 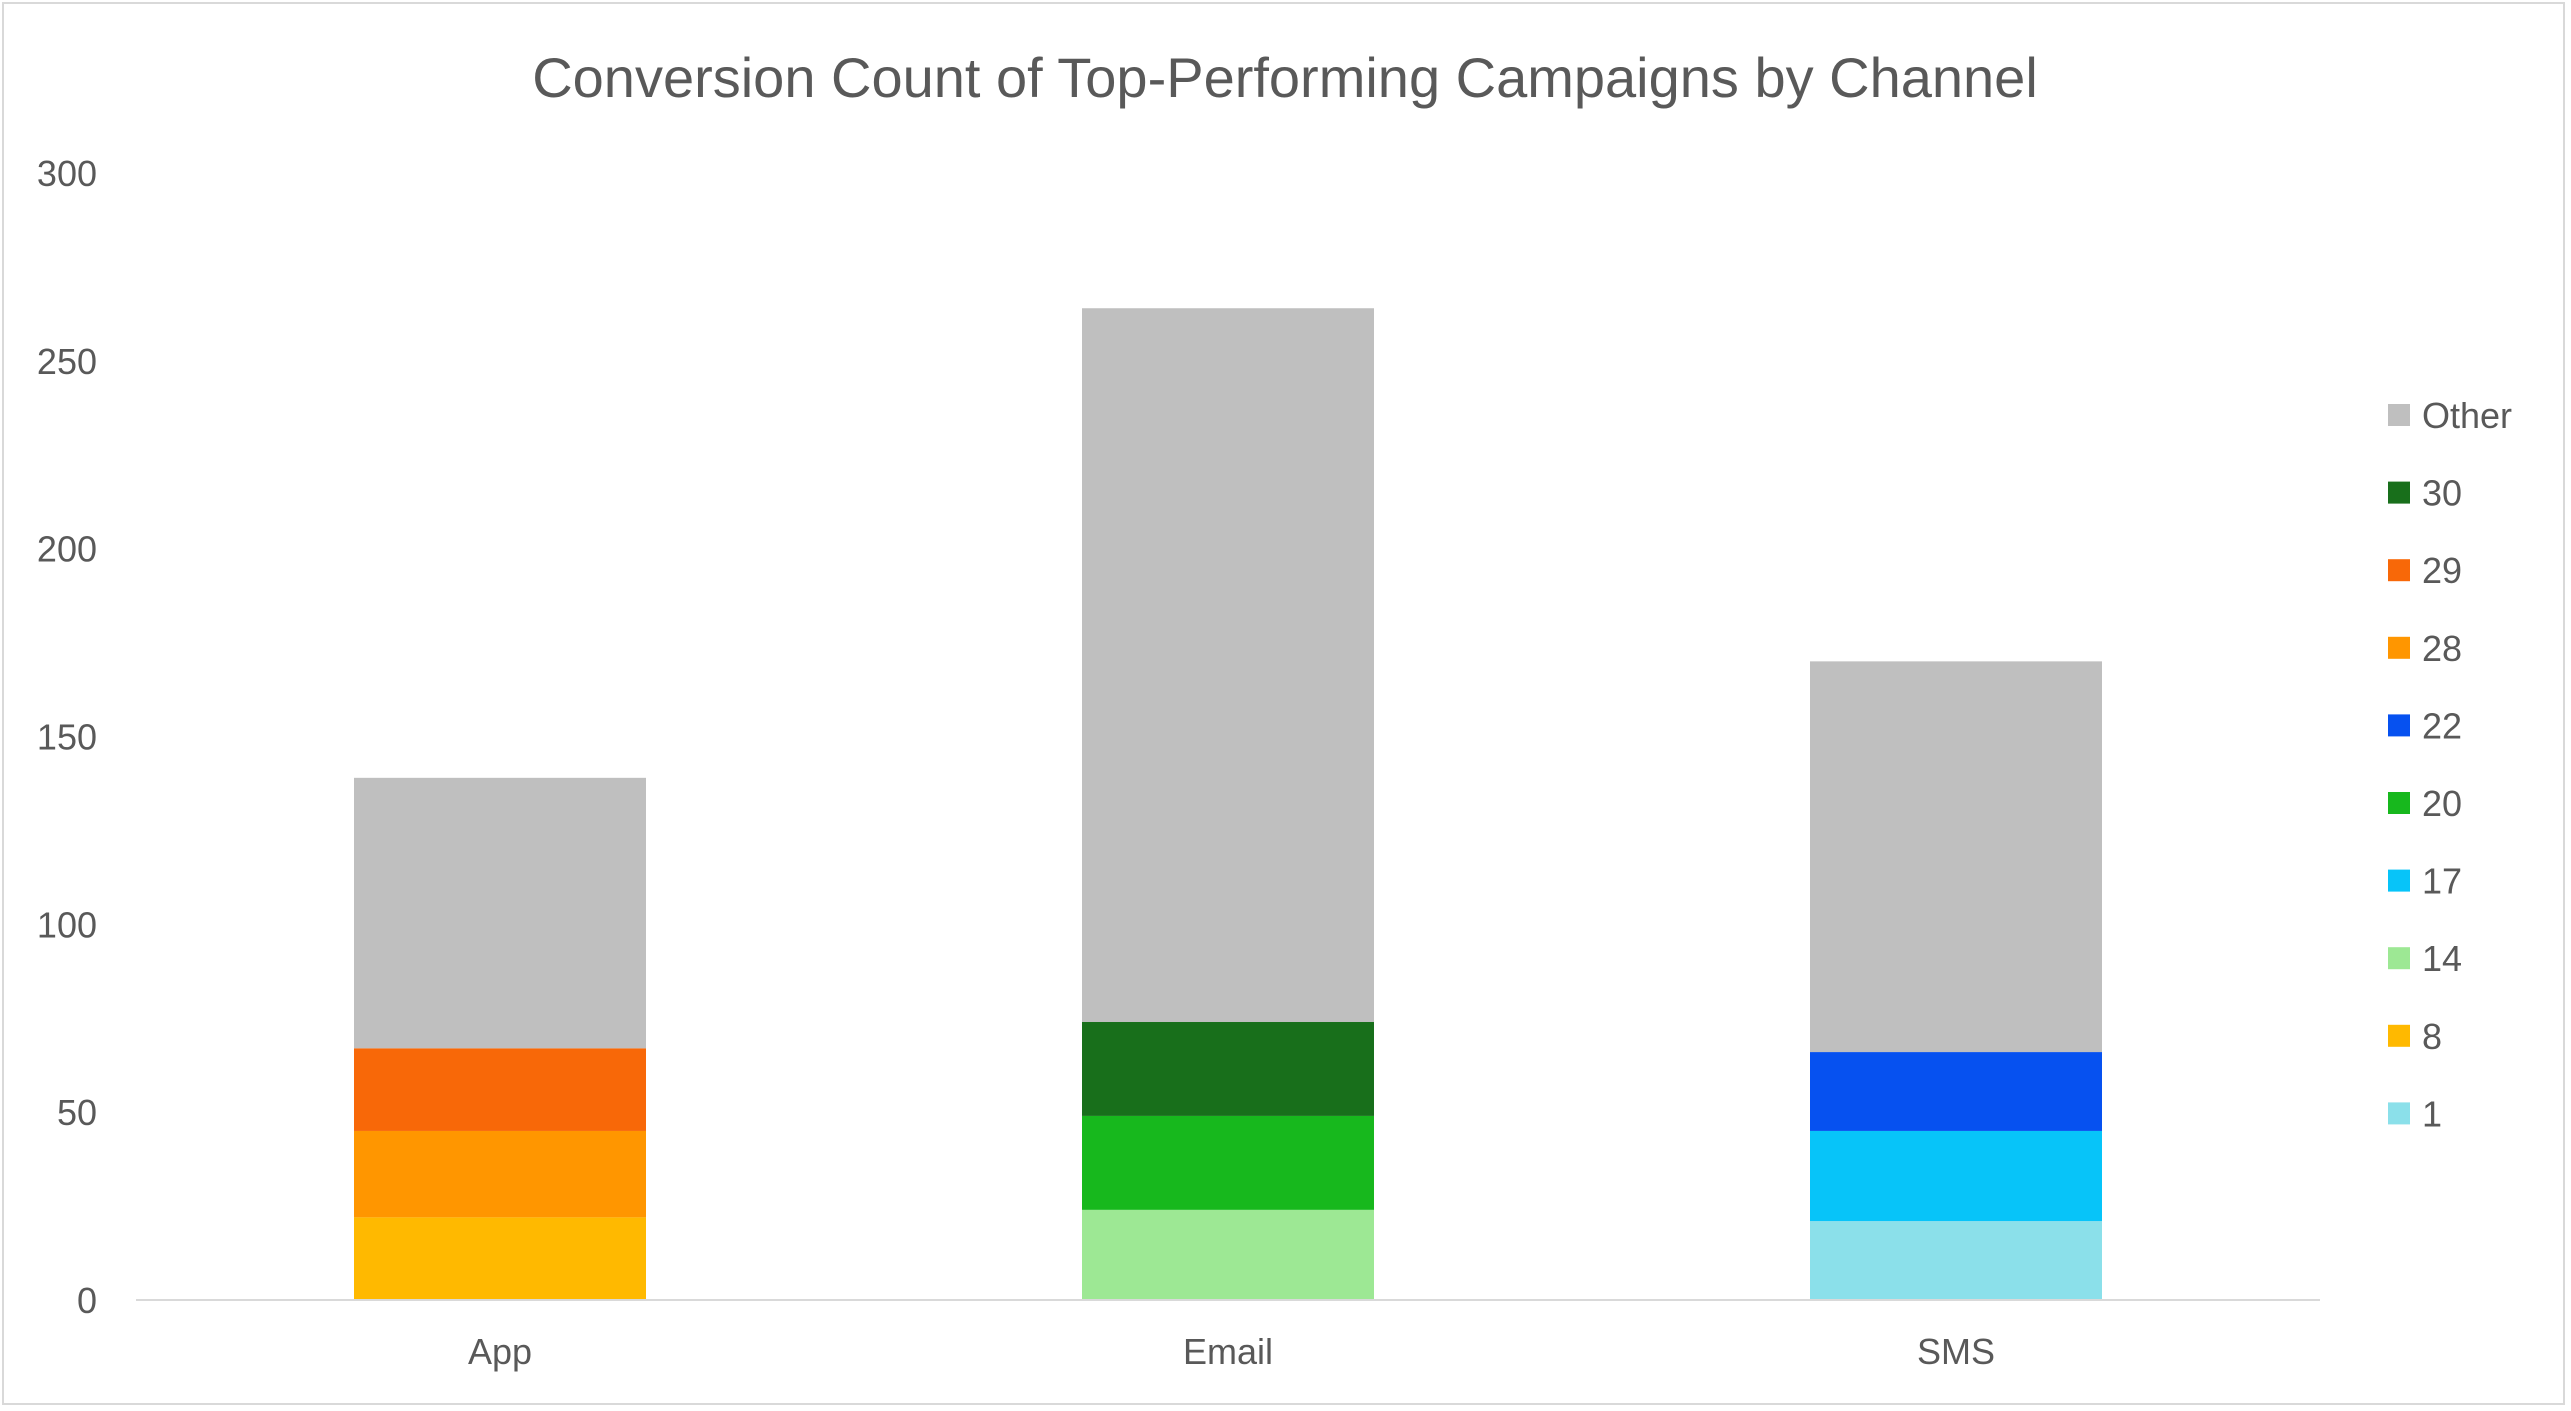 I want to click on legend-item-20: 20, so click(x=2425, y=803).